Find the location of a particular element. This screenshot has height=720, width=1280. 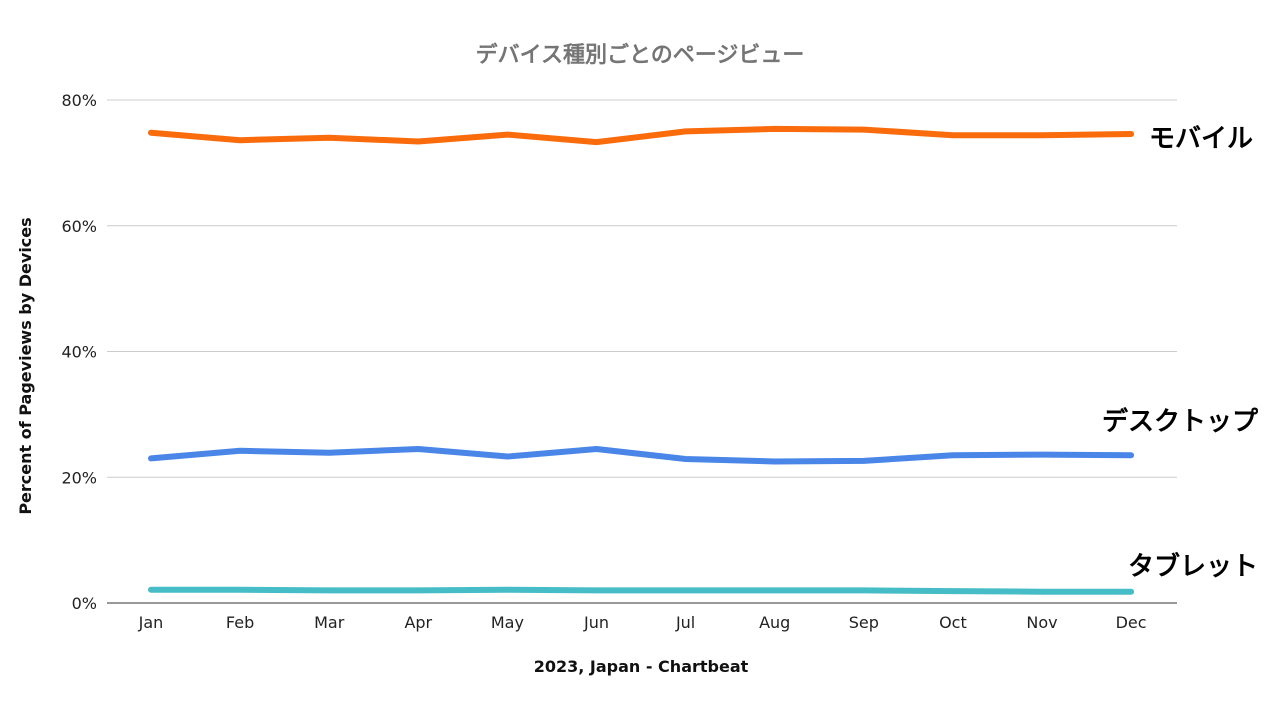

x-axis-ticks: Jan Feb Mar Apr May Jun Jul Aug Sep Oct Nov Dec is located at coordinates (642, 622).